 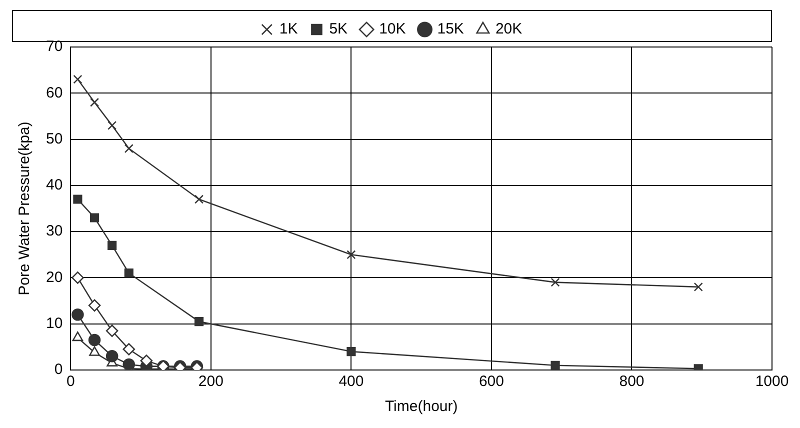 What do you see at coordinates (70, 381) in the screenshot?
I see `x-tick-label: 0` at bounding box center [70, 381].